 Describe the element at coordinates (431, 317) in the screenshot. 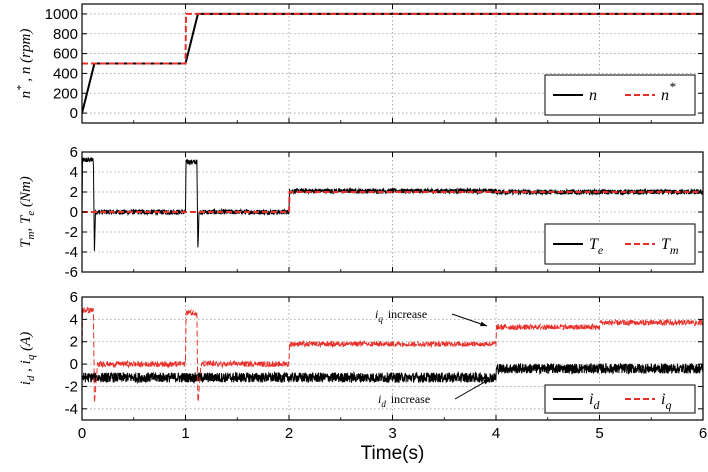

I see `annotation-q-increase: iq increase` at that location.